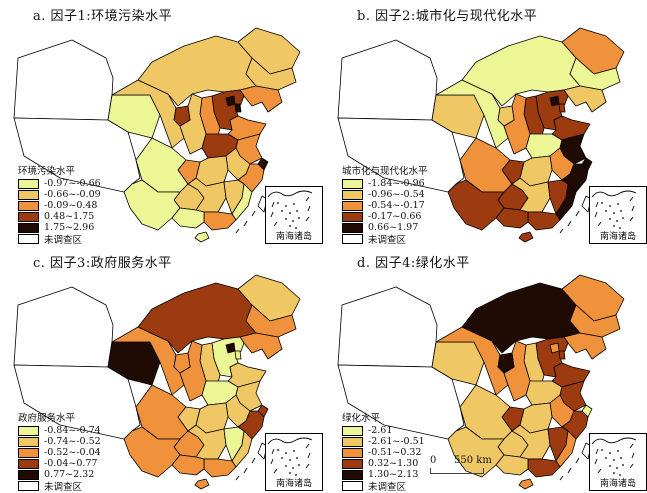 The width and height of the screenshot is (647, 493). I want to click on legend-label: -0.97~-0.66, so click(72, 183).